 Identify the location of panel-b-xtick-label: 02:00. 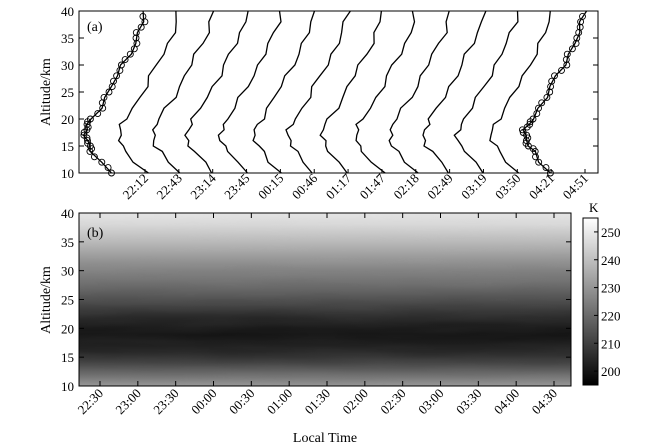
(355, 402).